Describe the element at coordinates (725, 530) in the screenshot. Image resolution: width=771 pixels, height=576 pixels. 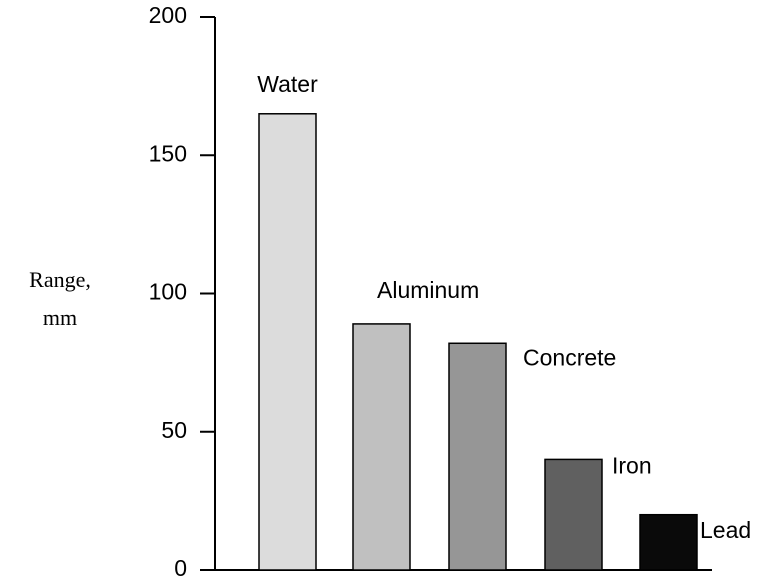
I see `bar-label: Lead` at that location.